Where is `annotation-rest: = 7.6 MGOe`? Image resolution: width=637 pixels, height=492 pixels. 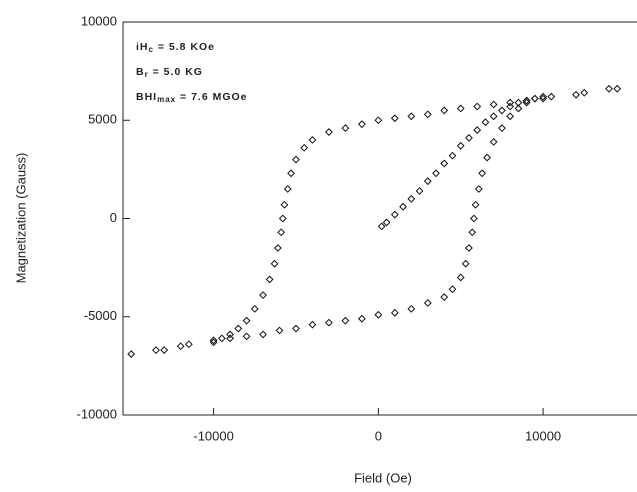 annotation-rest: = 7.6 MGOe is located at coordinates (211, 97).